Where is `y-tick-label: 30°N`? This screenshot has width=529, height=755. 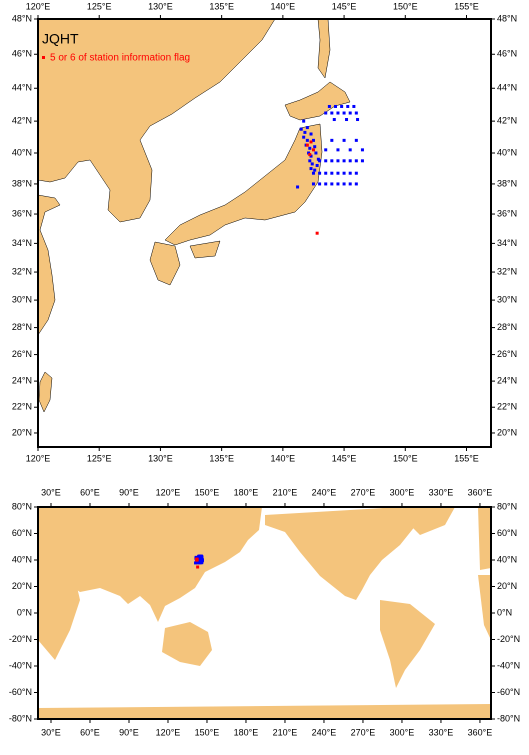 y-tick-label: 30°N is located at coordinates (507, 299).